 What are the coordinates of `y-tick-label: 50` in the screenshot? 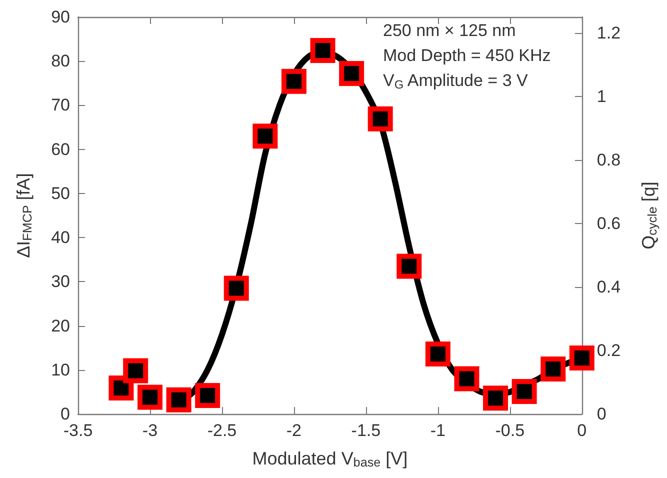 It's located at (60, 193).